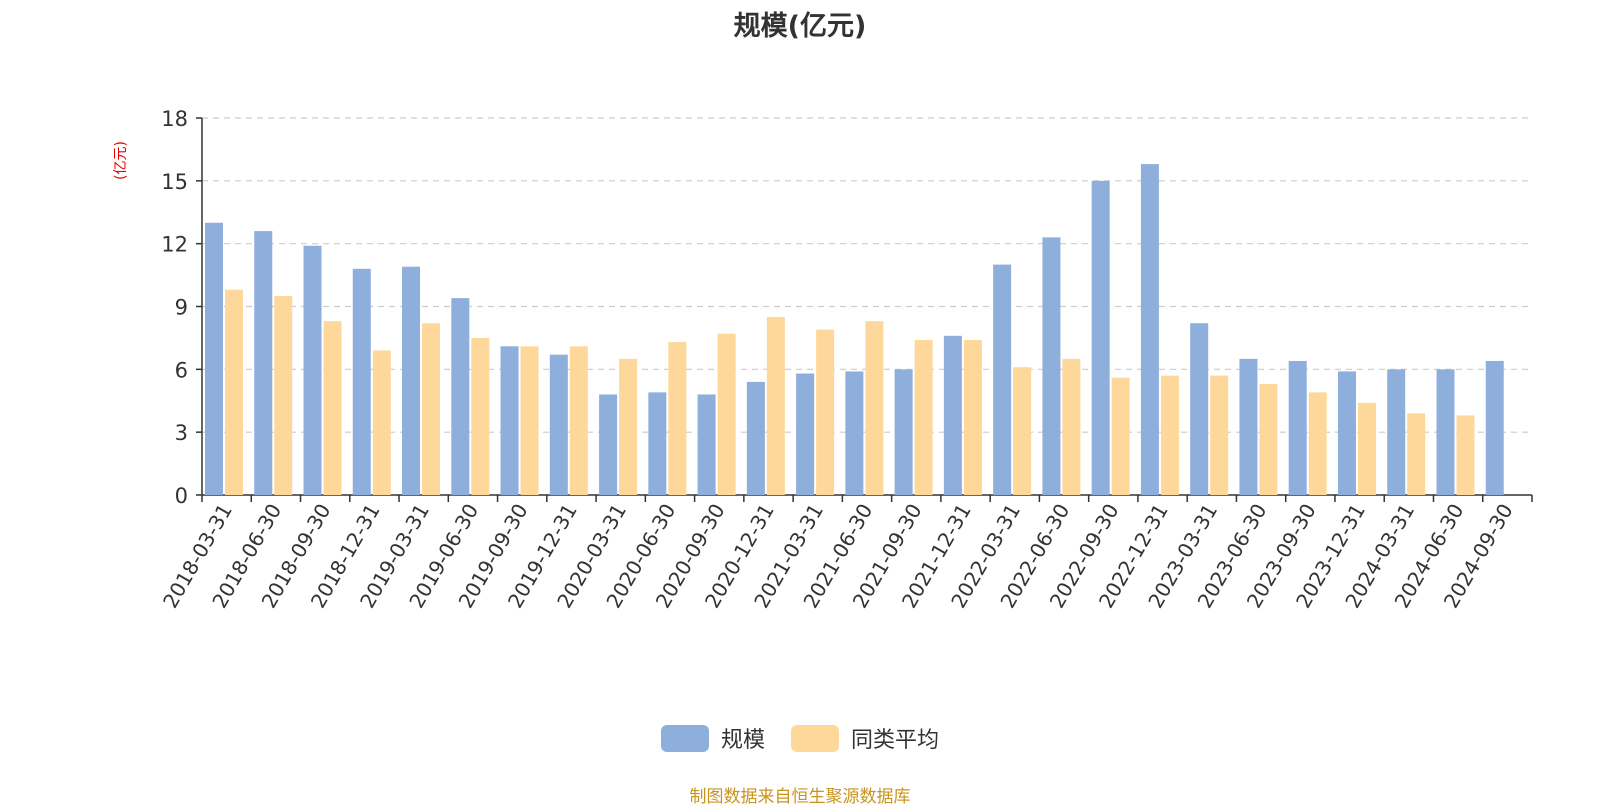 This screenshot has width=1600, height=807. What do you see at coordinates (742, 740) in the screenshot?
I see `legend-label-series1: 规模` at bounding box center [742, 740].